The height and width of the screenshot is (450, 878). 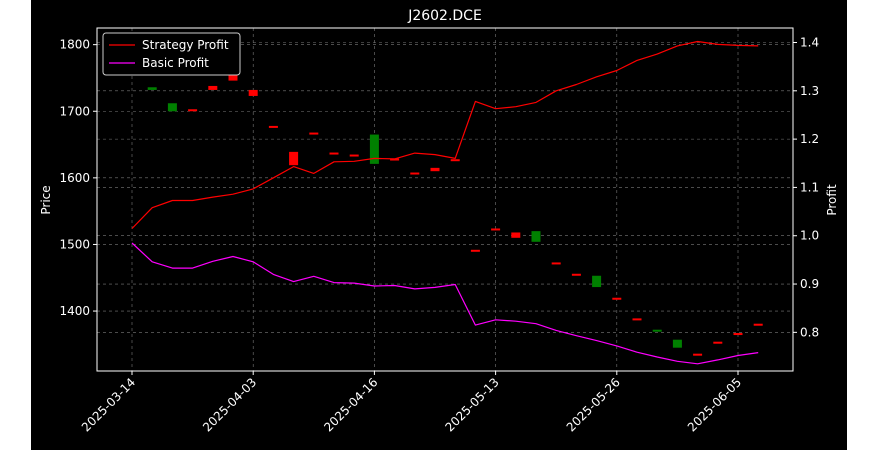 What do you see at coordinates (444, 16) in the screenshot?
I see `chart-title: J2602.DCE` at bounding box center [444, 16].